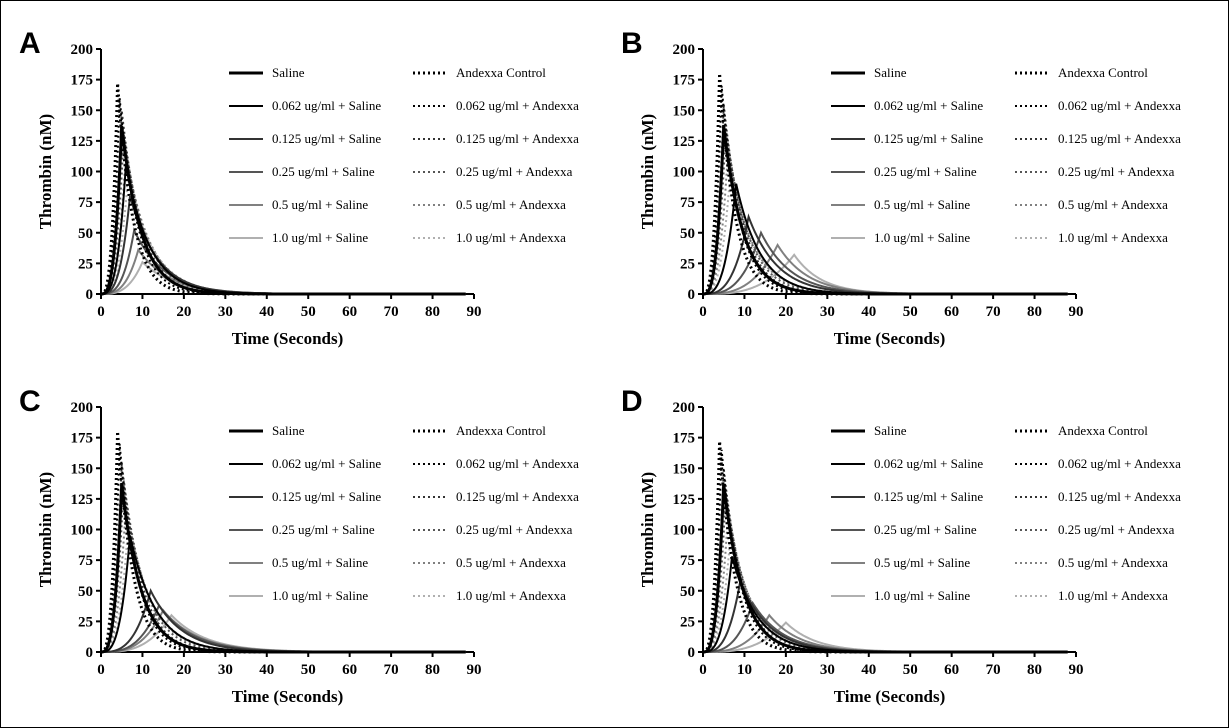  What do you see at coordinates (632, 43) in the screenshot?
I see `panel-letter: B` at bounding box center [632, 43].